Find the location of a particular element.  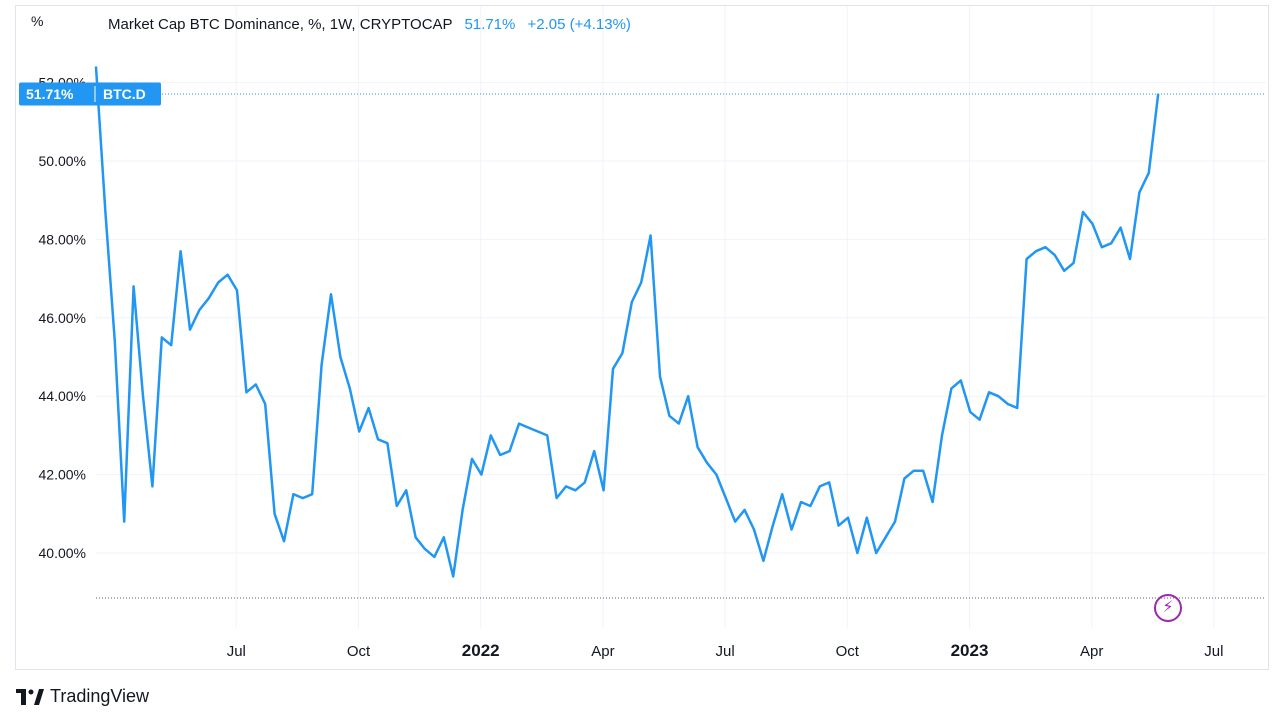

x-tick-label: 2023 is located at coordinates (970, 650).